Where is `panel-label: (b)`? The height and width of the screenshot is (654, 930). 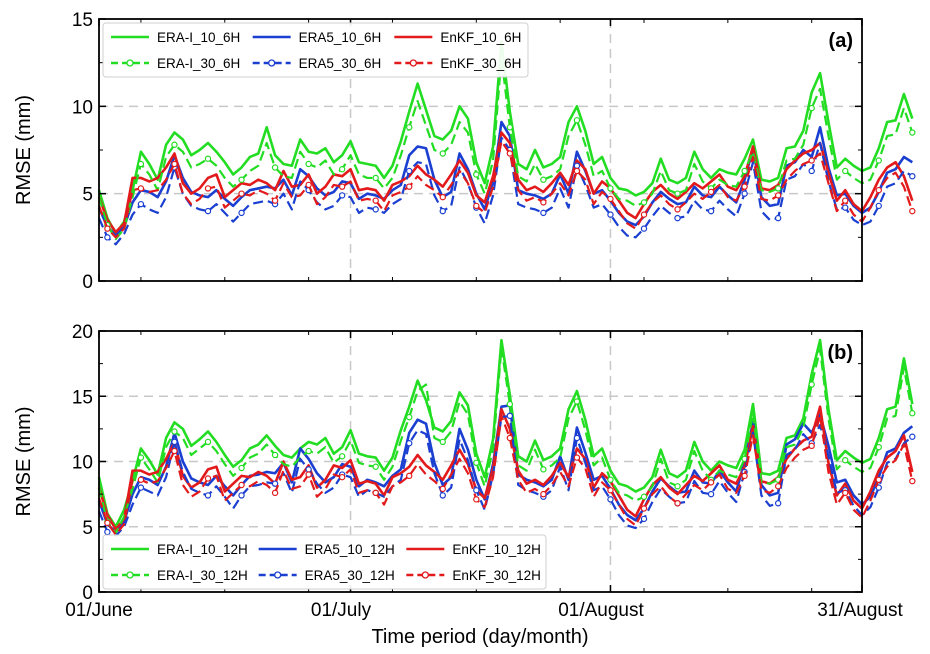 panel-label: (b) is located at coordinates (840, 353).